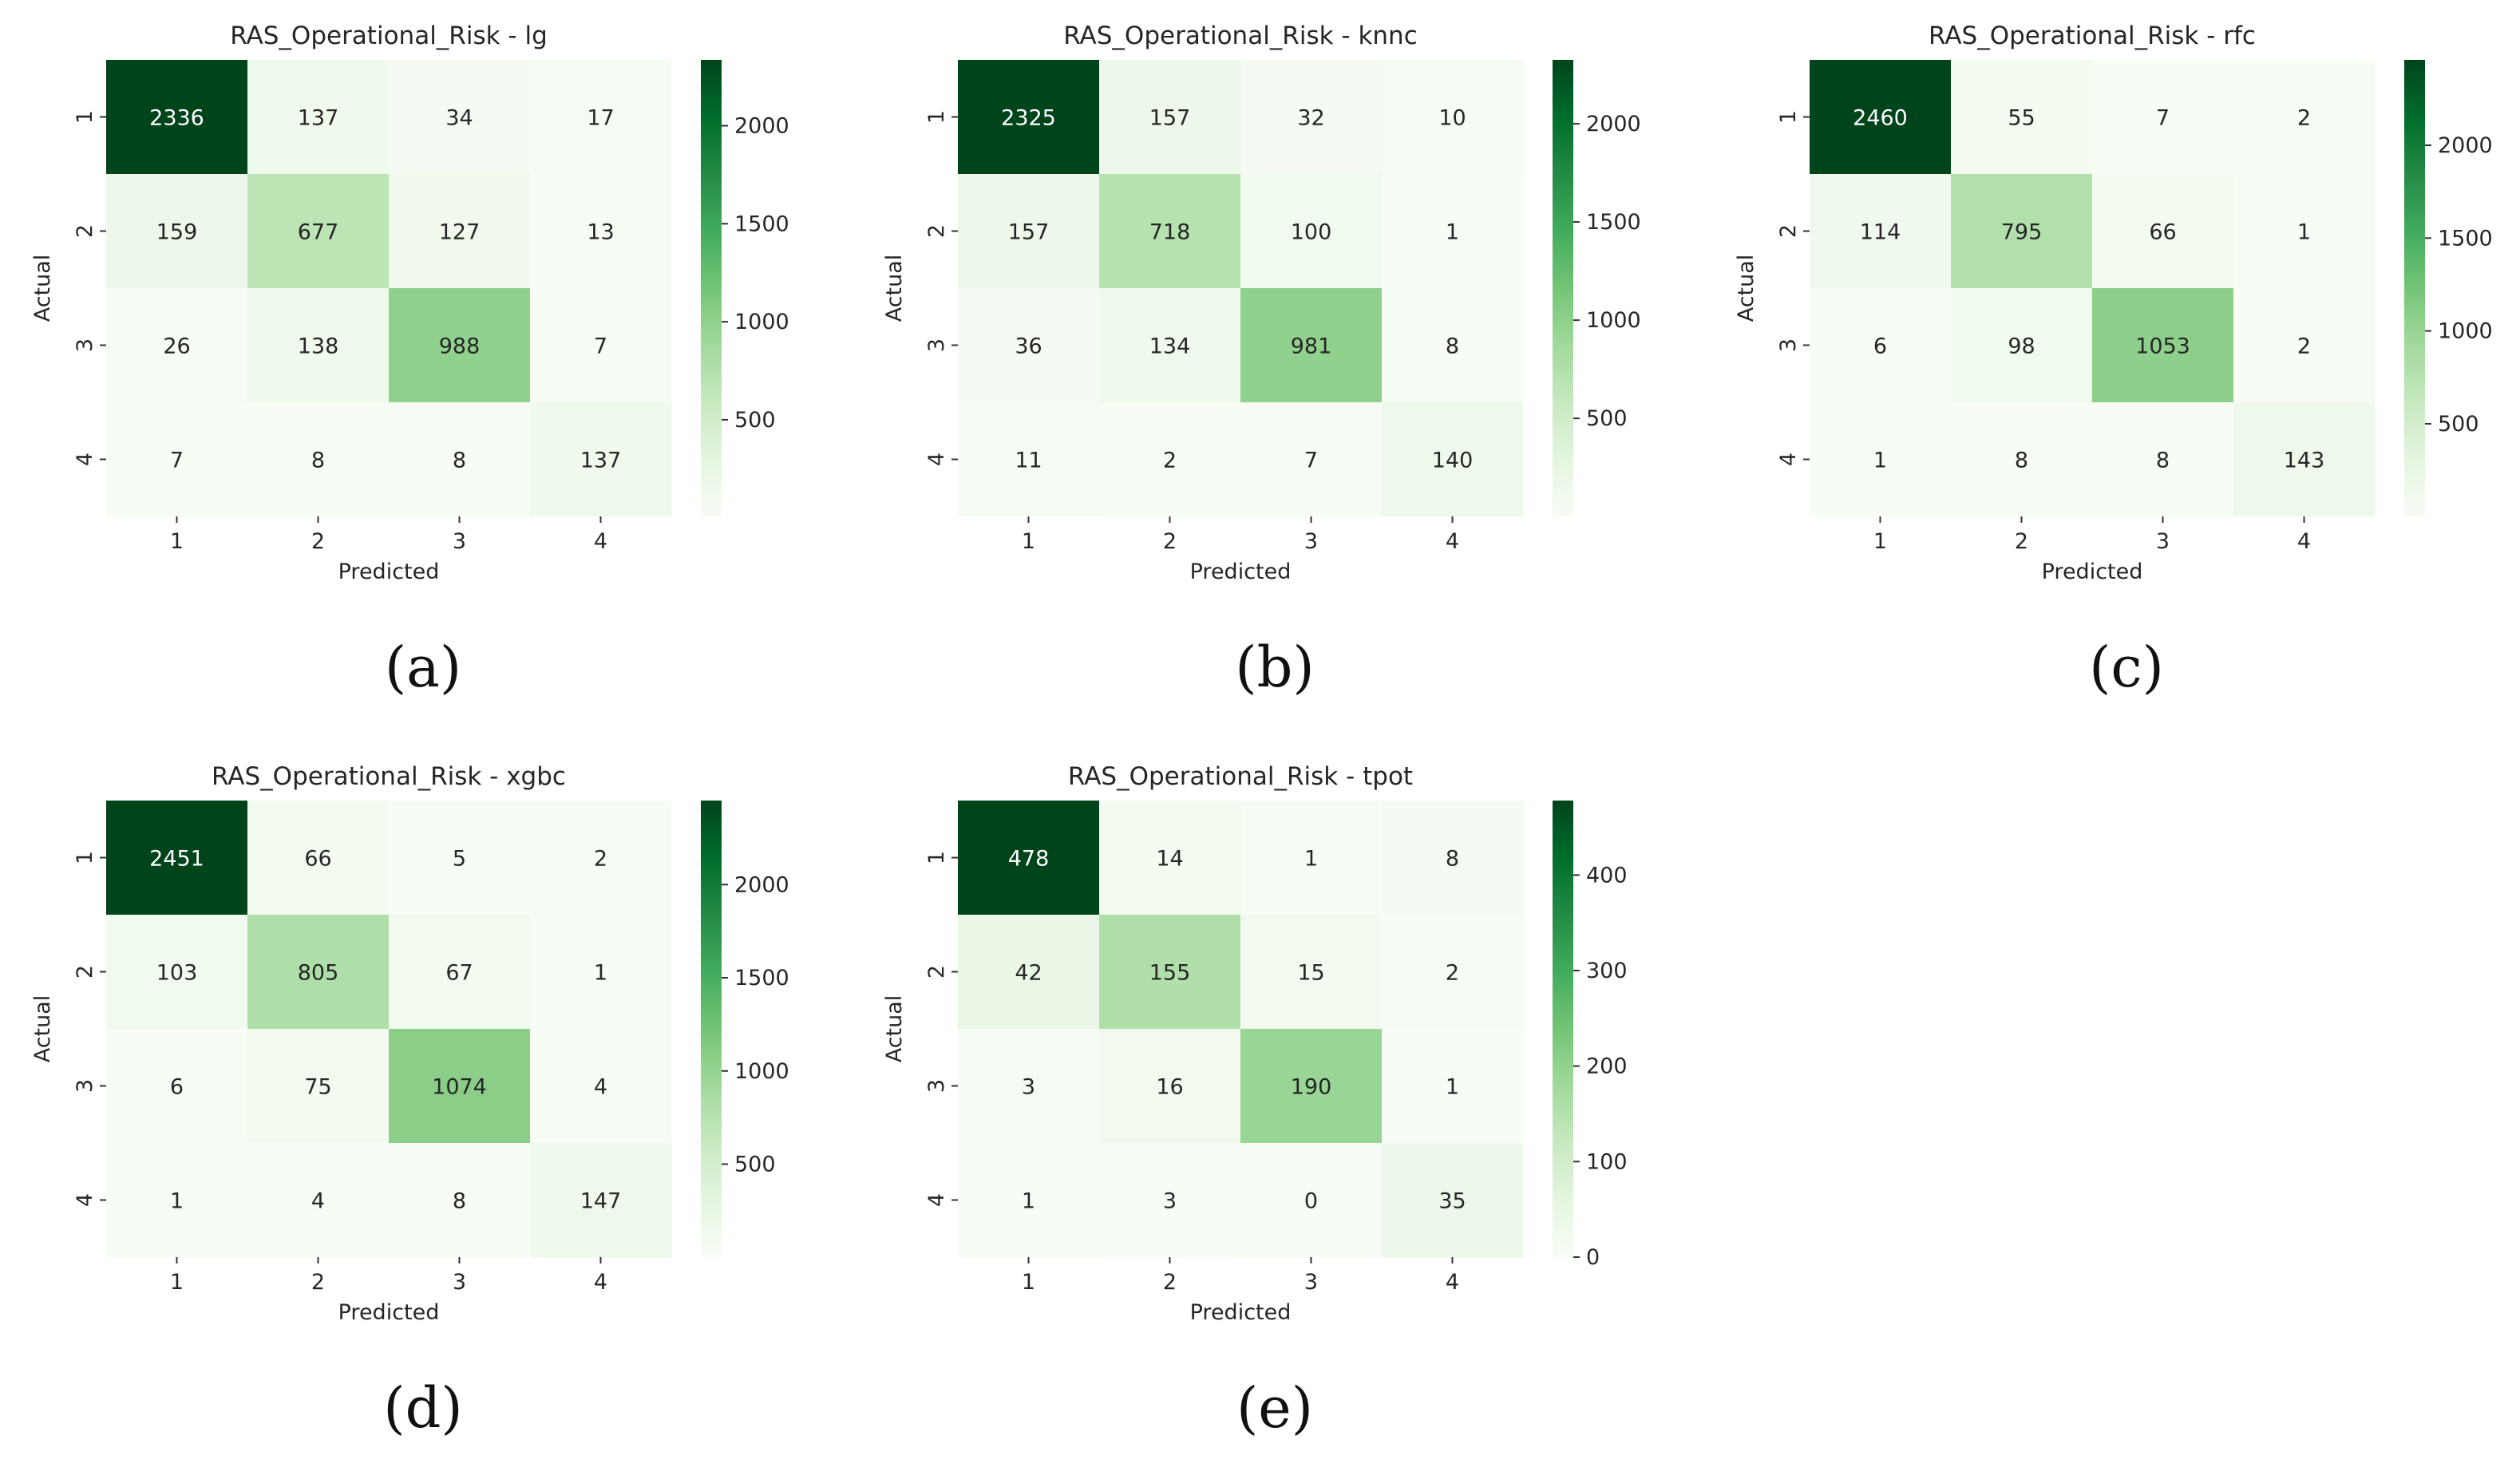 The height and width of the screenshot is (1475, 2520). Describe the element at coordinates (176, 859) in the screenshot. I see `cell-value-label: 2451` at that location.